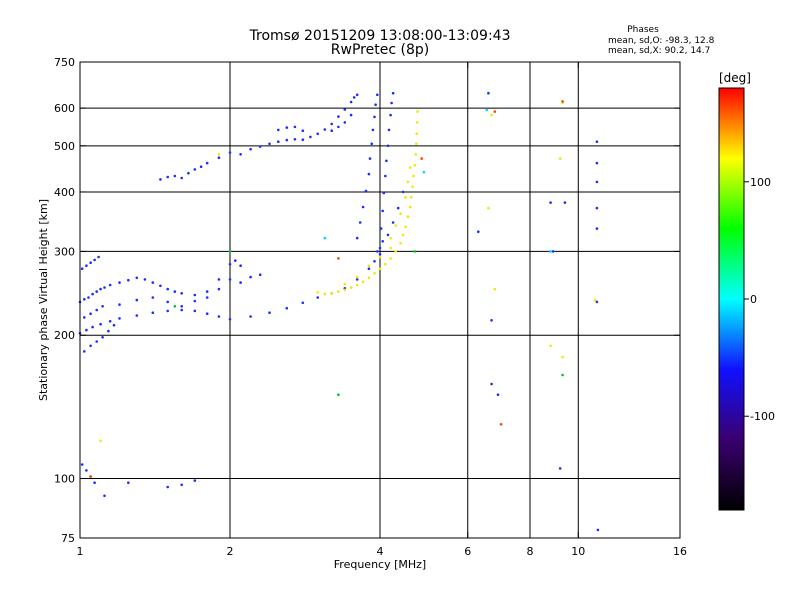 Image resolution: width=800 pixels, height=600 pixels. I want to click on colorbar-label: [deg], so click(735, 78).